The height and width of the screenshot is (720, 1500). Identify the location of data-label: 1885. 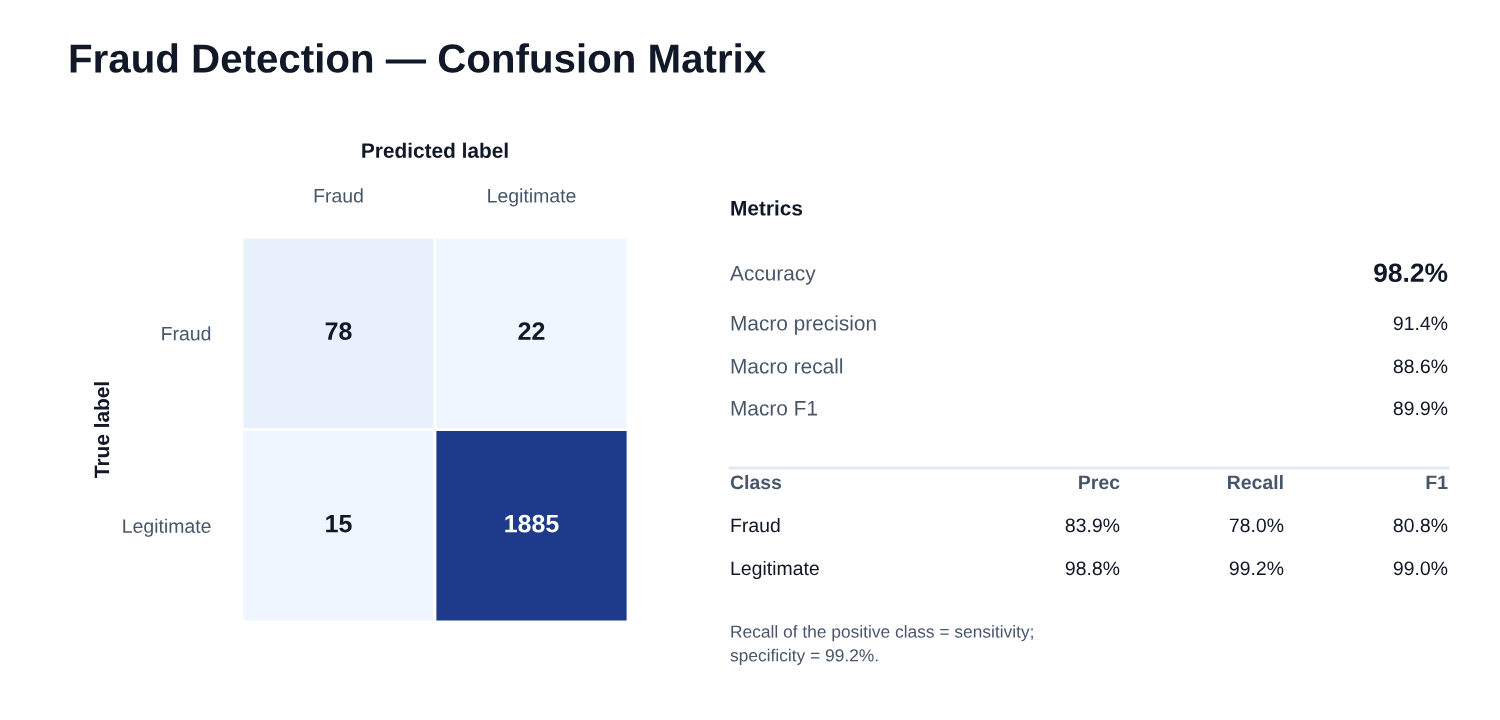
(532, 523).